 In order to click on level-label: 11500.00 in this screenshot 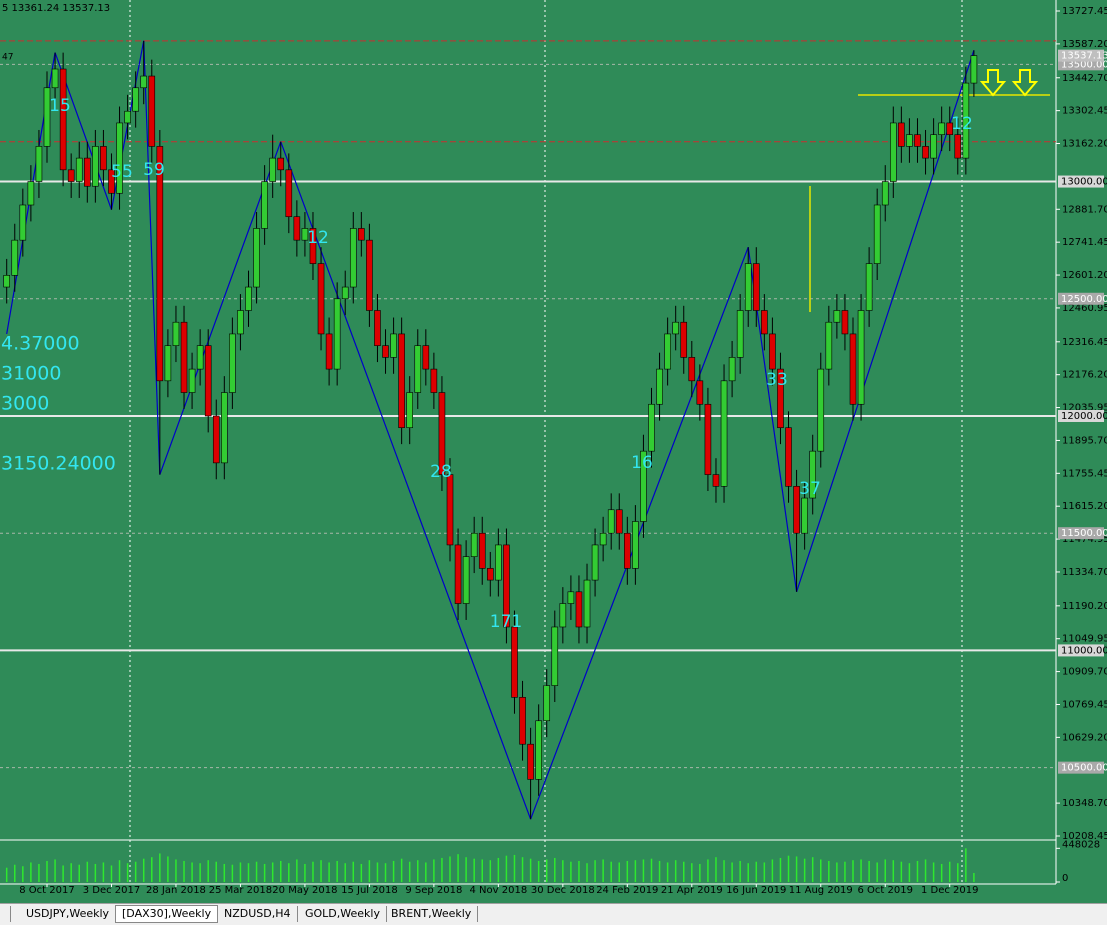, I will do `click(1084, 533)`.